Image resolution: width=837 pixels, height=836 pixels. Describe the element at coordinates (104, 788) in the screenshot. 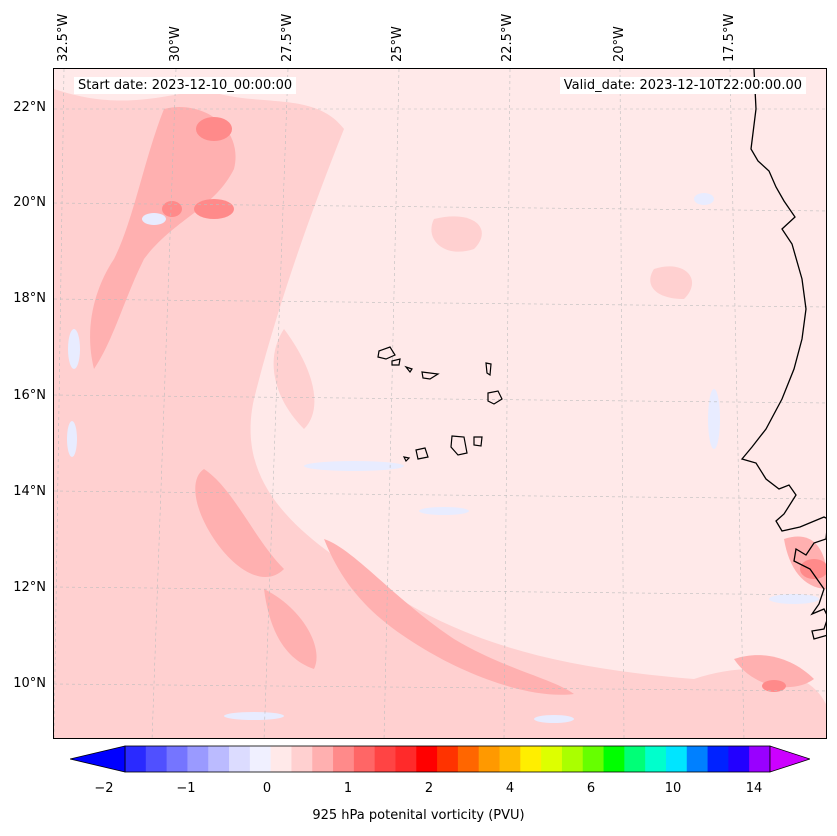

I see `colorbar-tick-label: −2` at that location.